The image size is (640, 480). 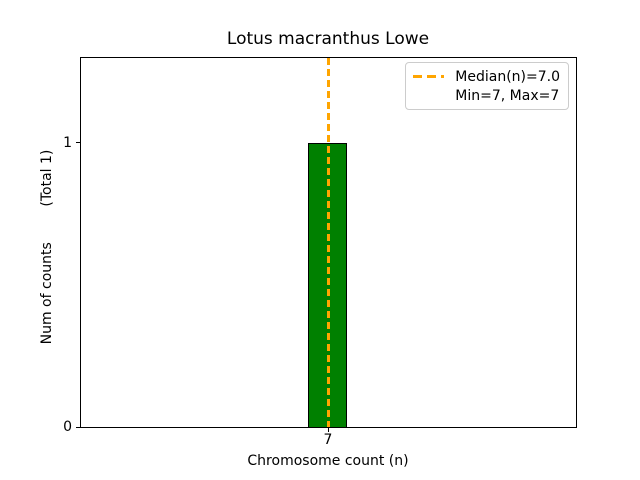 I want to click on ytick-label-0: 0, so click(x=67, y=427).